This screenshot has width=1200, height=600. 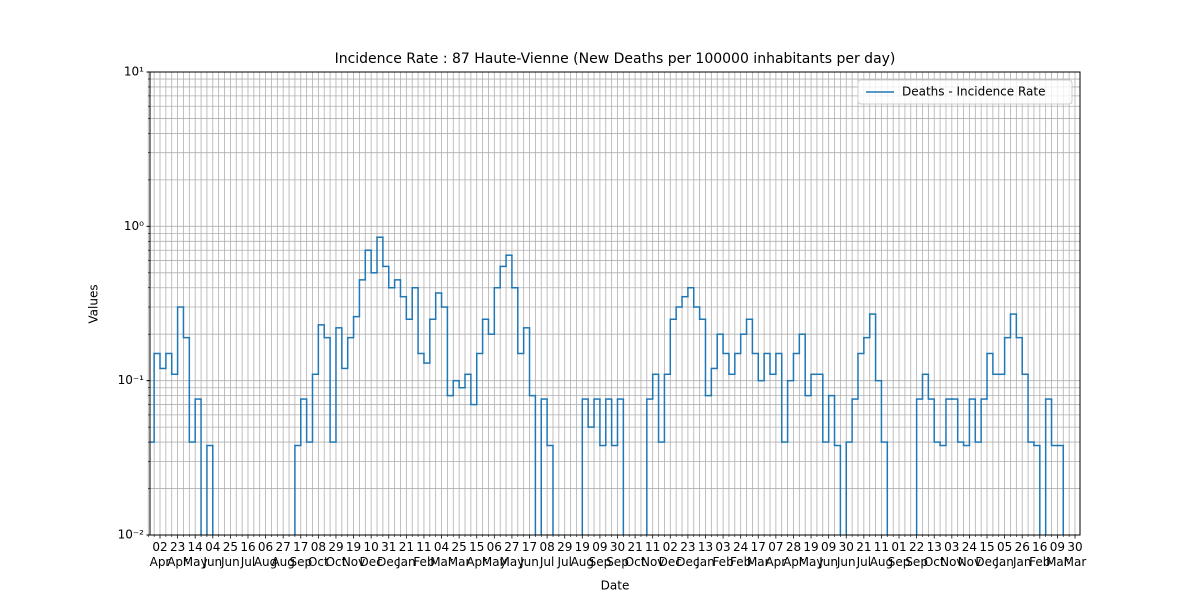 What do you see at coordinates (1004, 554) in the screenshot?
I see `x-tick-label: 05 Jan` at bounding box center [1004, 554].